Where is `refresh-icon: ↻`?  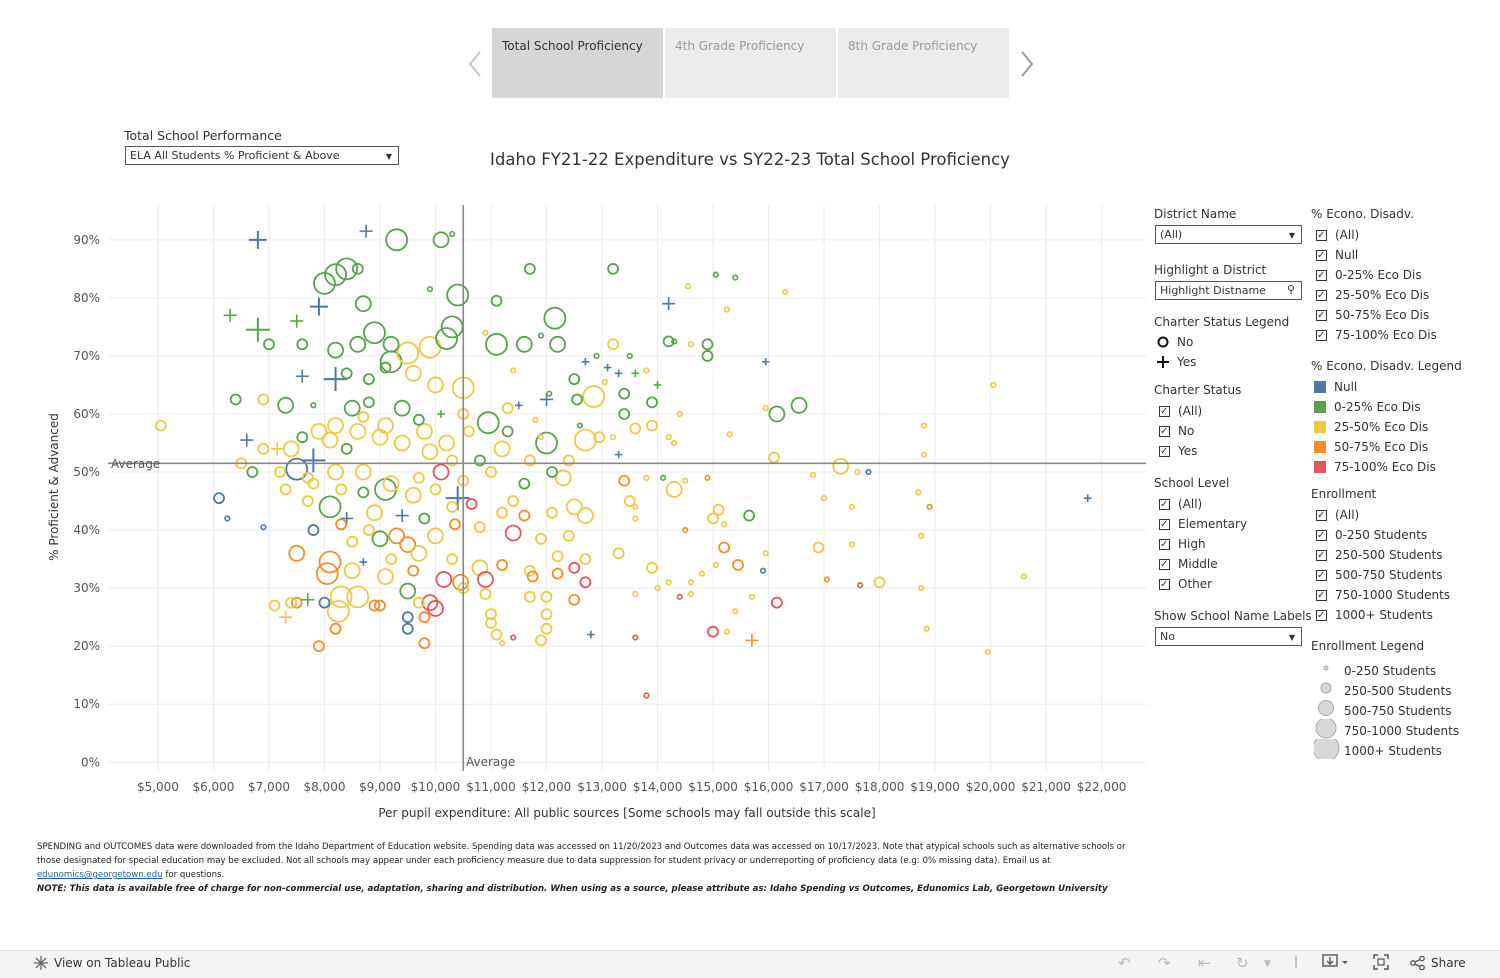 refresh-icon: ↻ is located at coordinates (1242, 963).